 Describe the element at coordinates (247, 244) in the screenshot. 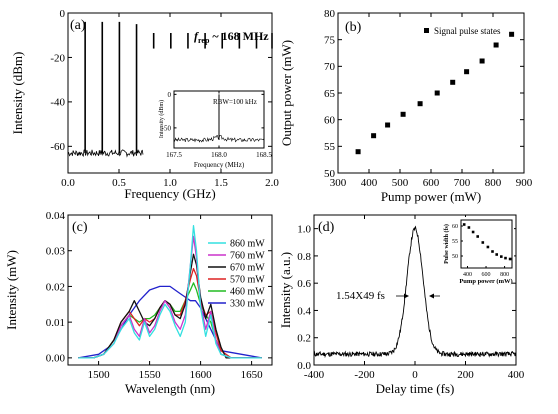

I see `panel-c-legend-label: 860 mW` at that location.